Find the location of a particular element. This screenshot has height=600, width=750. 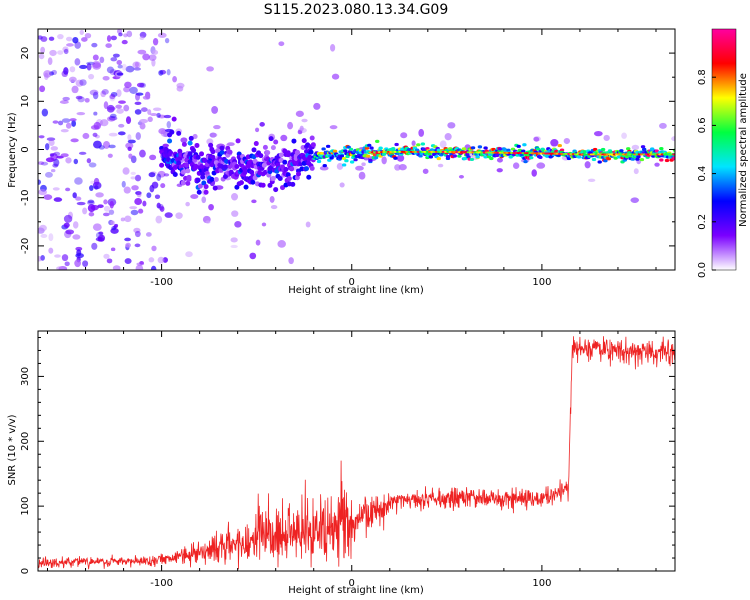

y-tick-label: 100 is located at coordinates (25, 506).